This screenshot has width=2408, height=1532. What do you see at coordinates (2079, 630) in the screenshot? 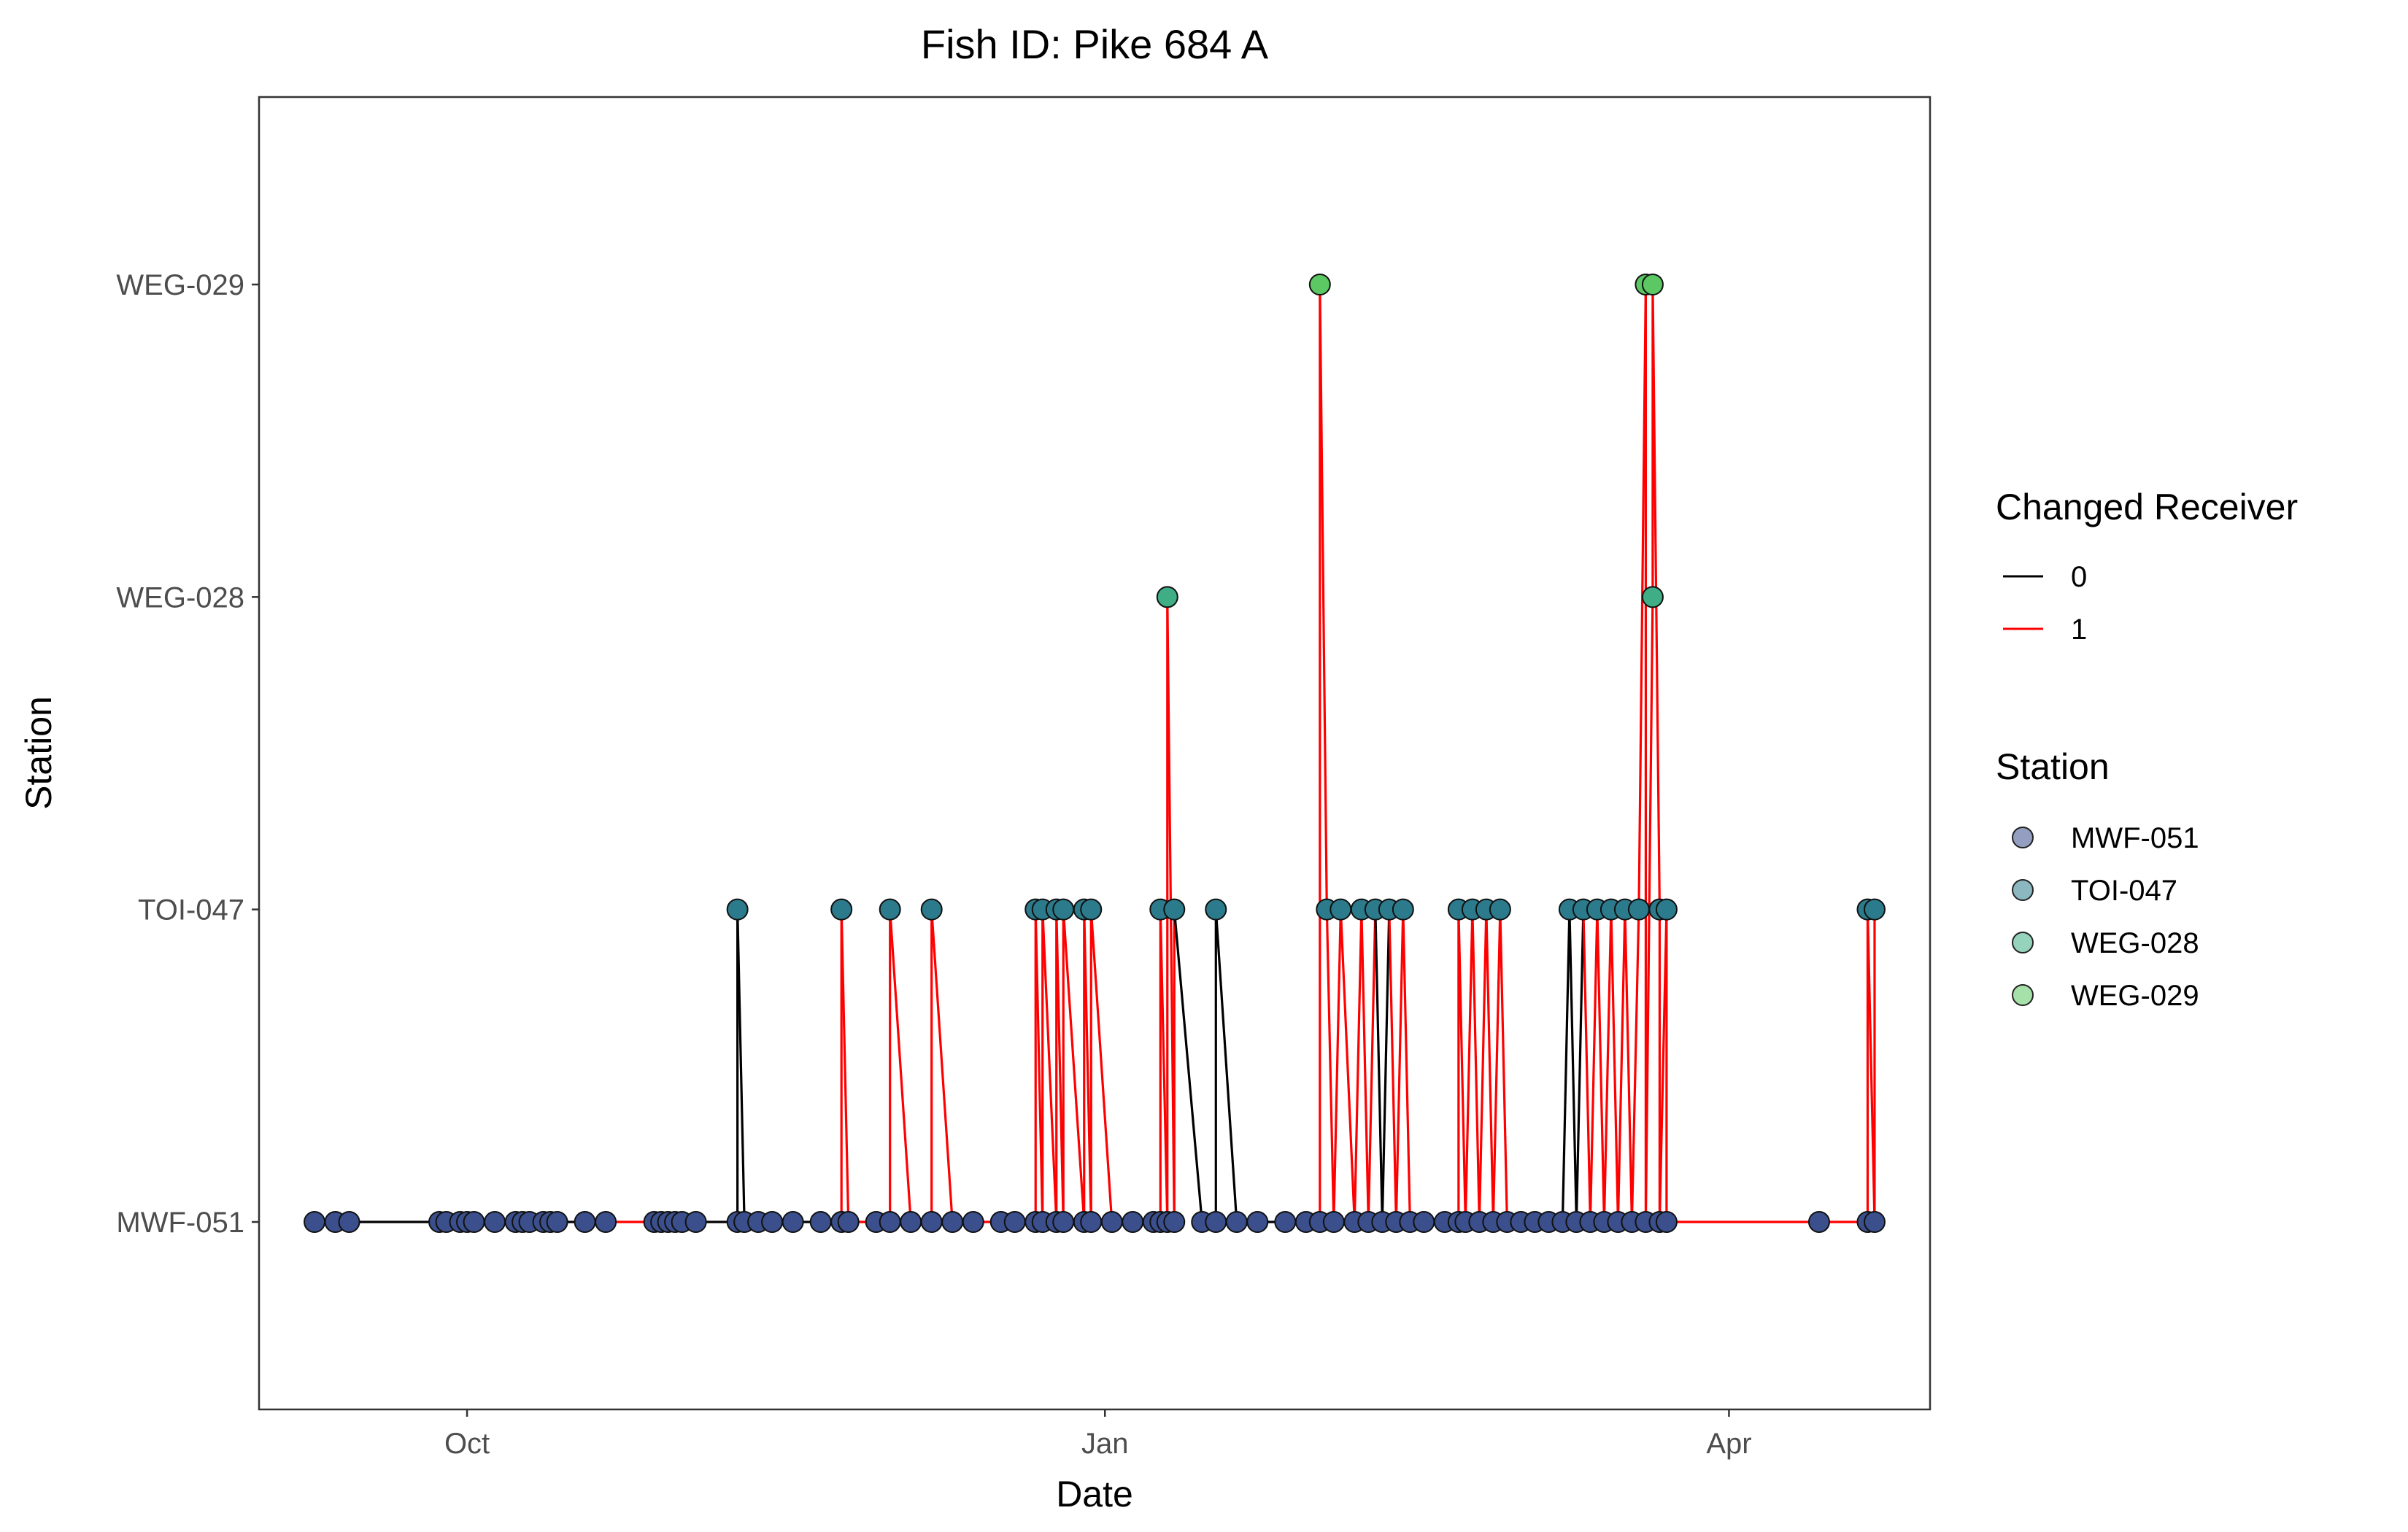
I see `legend-label-changed-1: 1` at bounding box center [2079, 630].